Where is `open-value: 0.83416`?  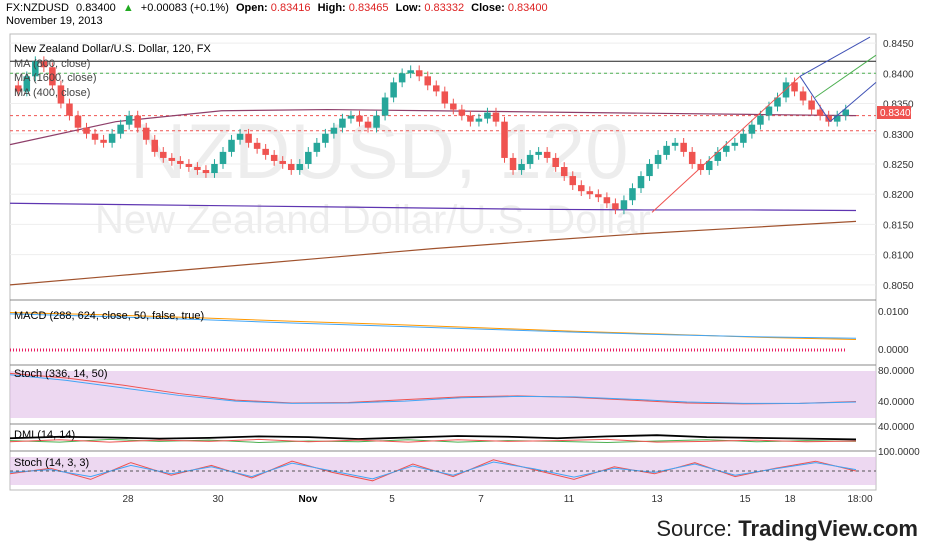
open-value: 0.83416 is located at coordinates (290, 8).